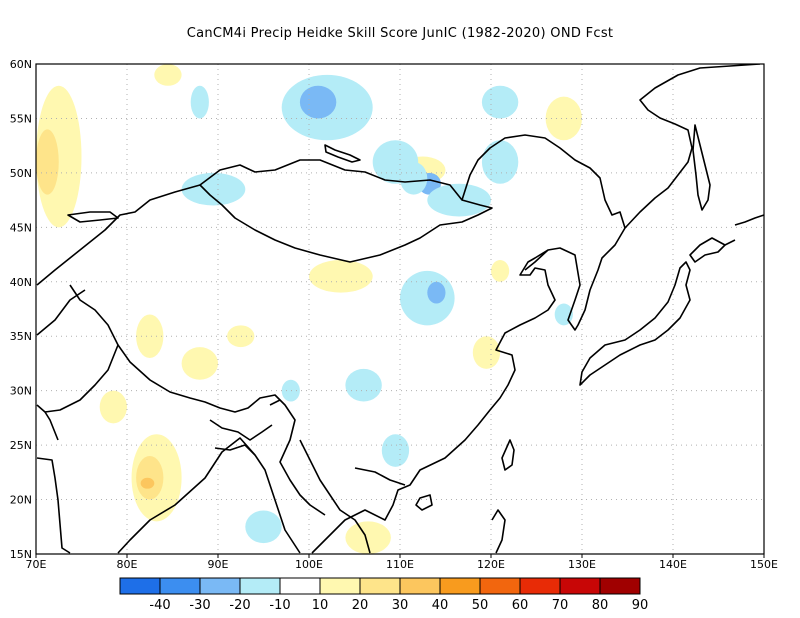  What do you see at coordinates (21, 336) in the screenshot?
I see `lat-tick-label: 35N` at bounding box center [21, 336].